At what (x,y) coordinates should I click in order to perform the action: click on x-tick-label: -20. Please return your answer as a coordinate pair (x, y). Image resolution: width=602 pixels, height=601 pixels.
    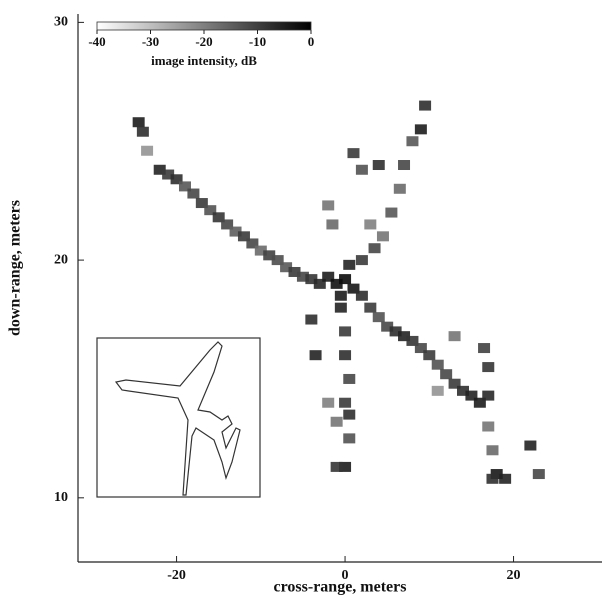
    Looking at the image, I should click on (176, 575).